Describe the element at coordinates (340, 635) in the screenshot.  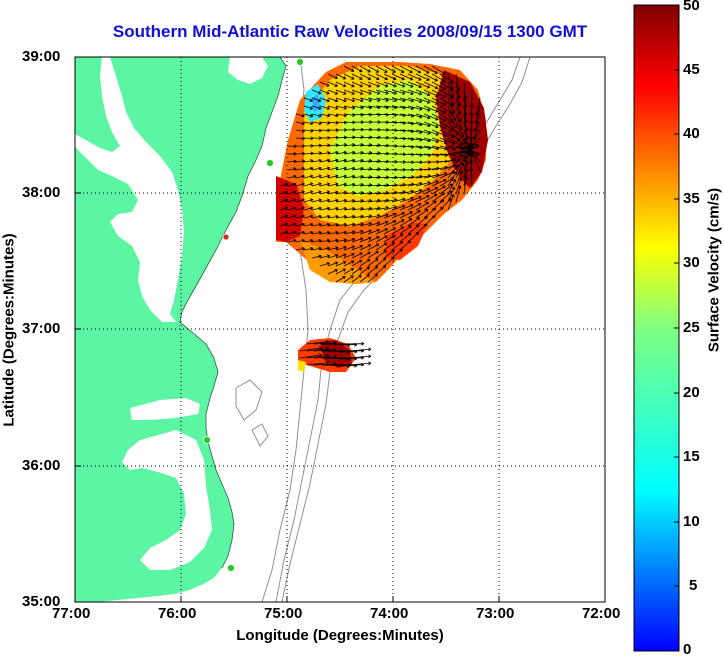
I see `x-axis-label: Longitude (Degrees:Minutes)` at that location.